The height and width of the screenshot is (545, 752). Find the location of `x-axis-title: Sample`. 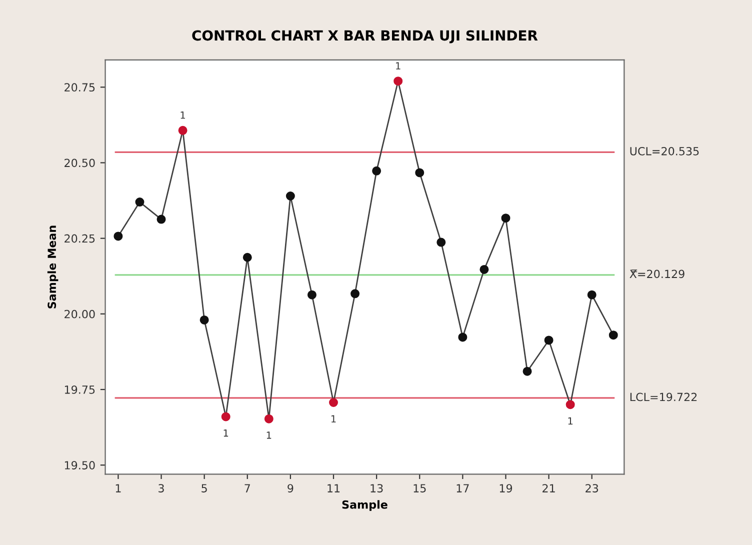

x-axis-title: Sample is located at coordinates (365, 505).